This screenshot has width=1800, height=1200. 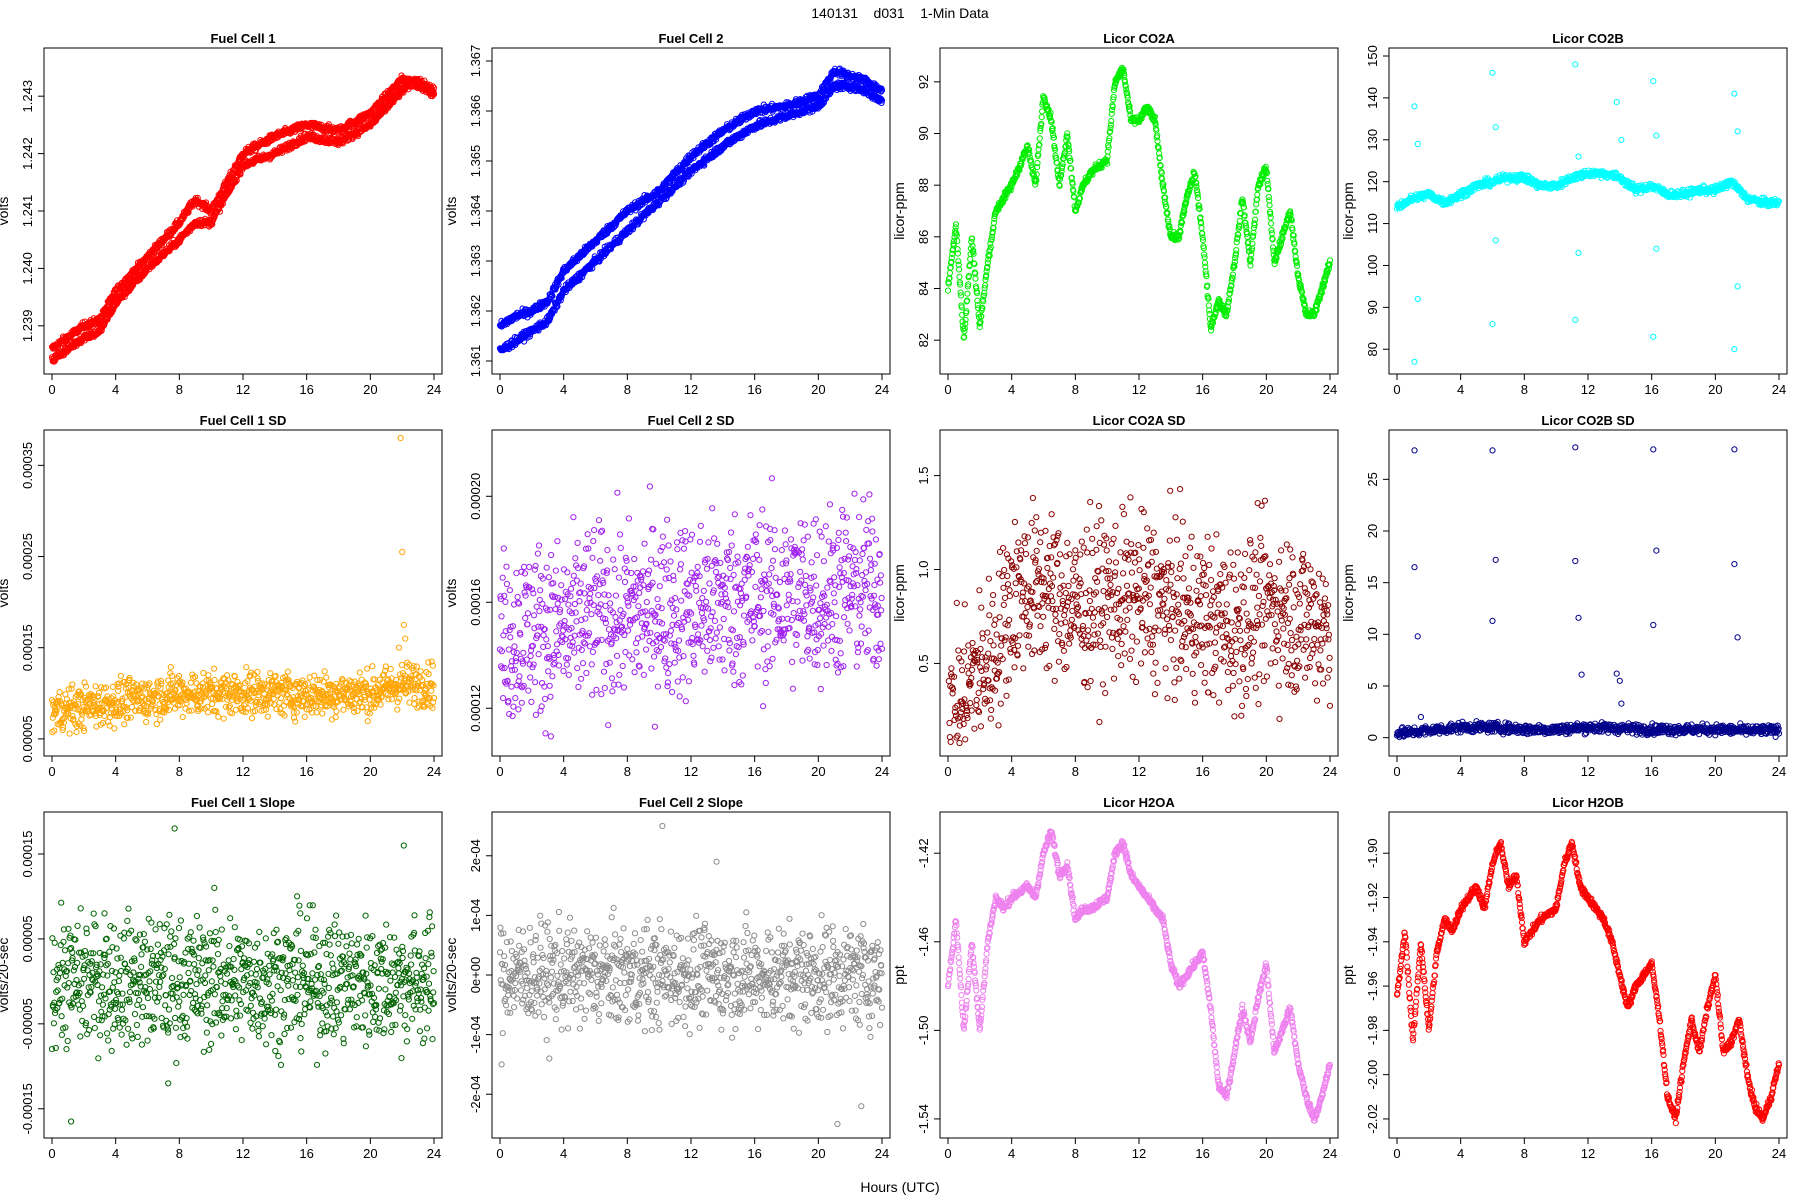 I want to click on y-tick-label: 90, so click(x=923, y=133).